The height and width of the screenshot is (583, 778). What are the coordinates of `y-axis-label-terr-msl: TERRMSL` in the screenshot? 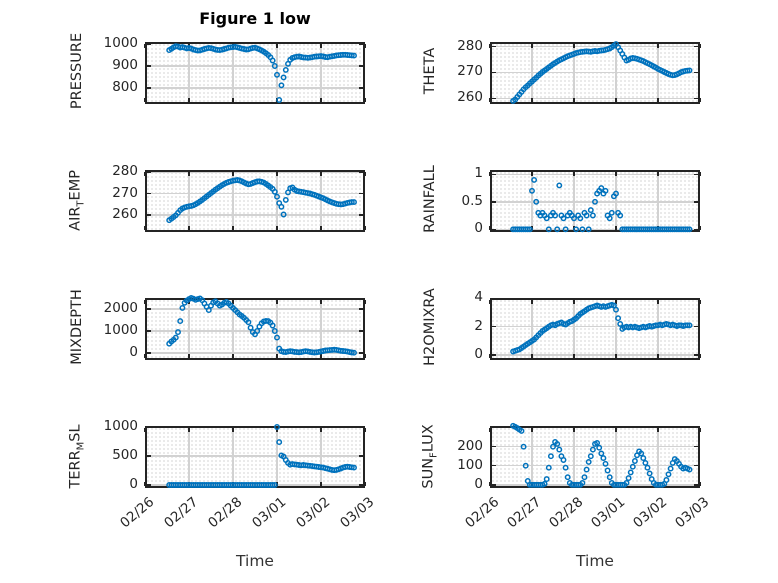 It's located at (77, 456).